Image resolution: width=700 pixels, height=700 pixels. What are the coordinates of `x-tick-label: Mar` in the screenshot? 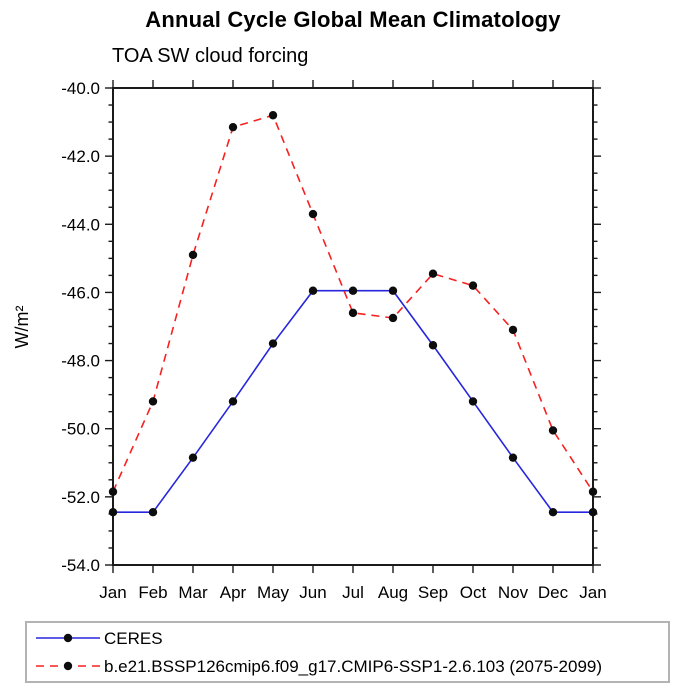 It's located at (193, 592).